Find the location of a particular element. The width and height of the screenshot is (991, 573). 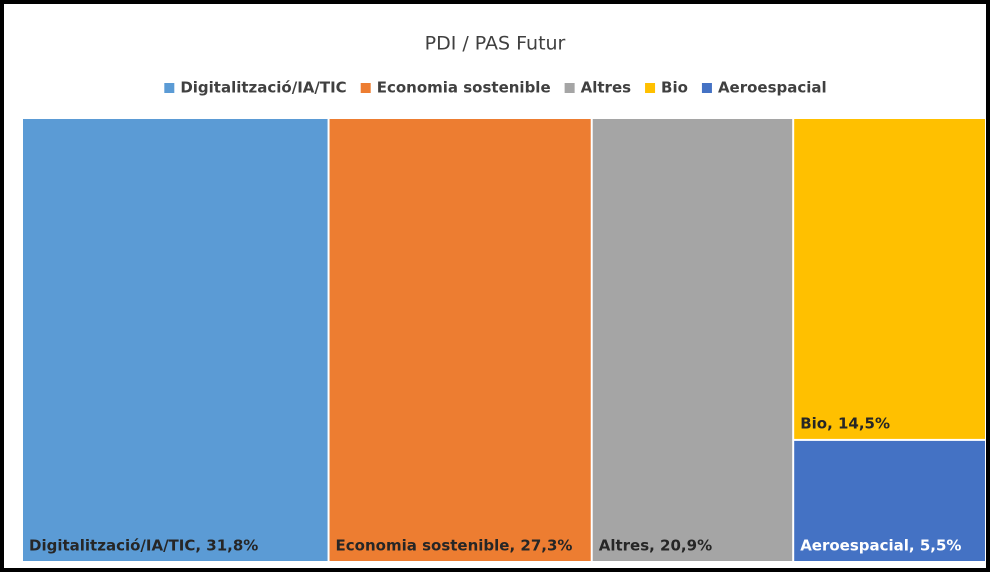

data-label: Digitalització/IA/TIC, 31,8% is located at coordinates (143, 546).